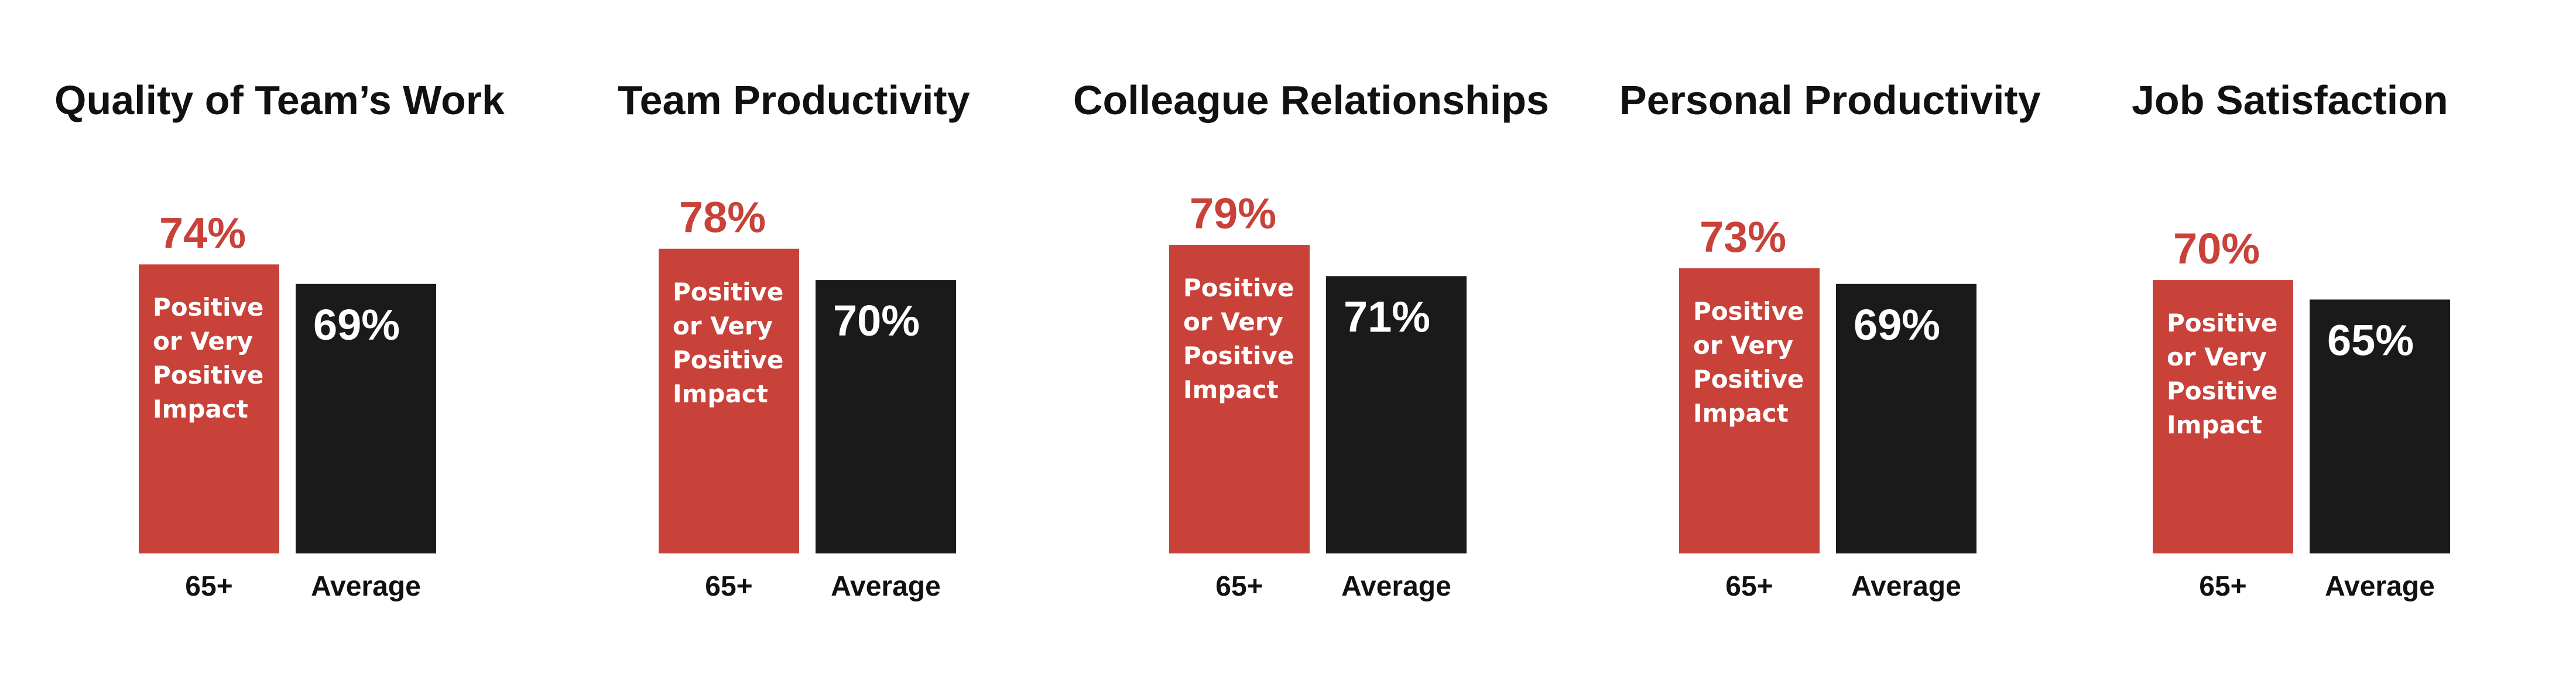 This screenshot has width=2576, height=694. Describe the element at coordinates (2290, 100) in the screenshot. I see `chart-title: Job Satisfaction` at that location.